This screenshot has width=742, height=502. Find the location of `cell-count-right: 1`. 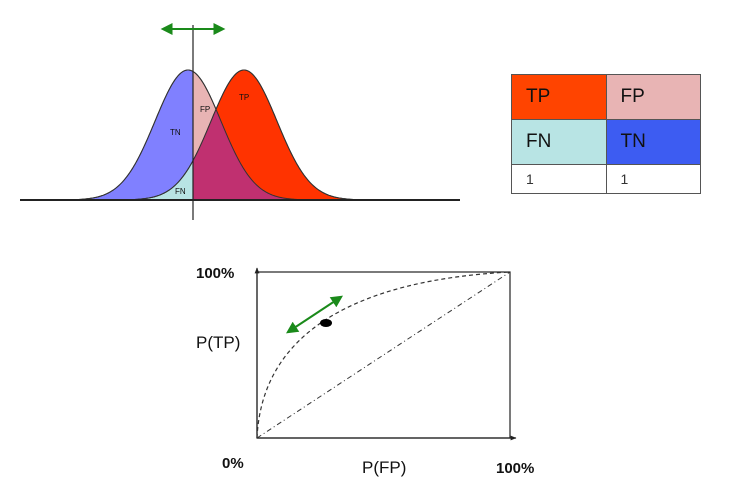

cell-count-right: 1 is located at coordinates (653, 179).